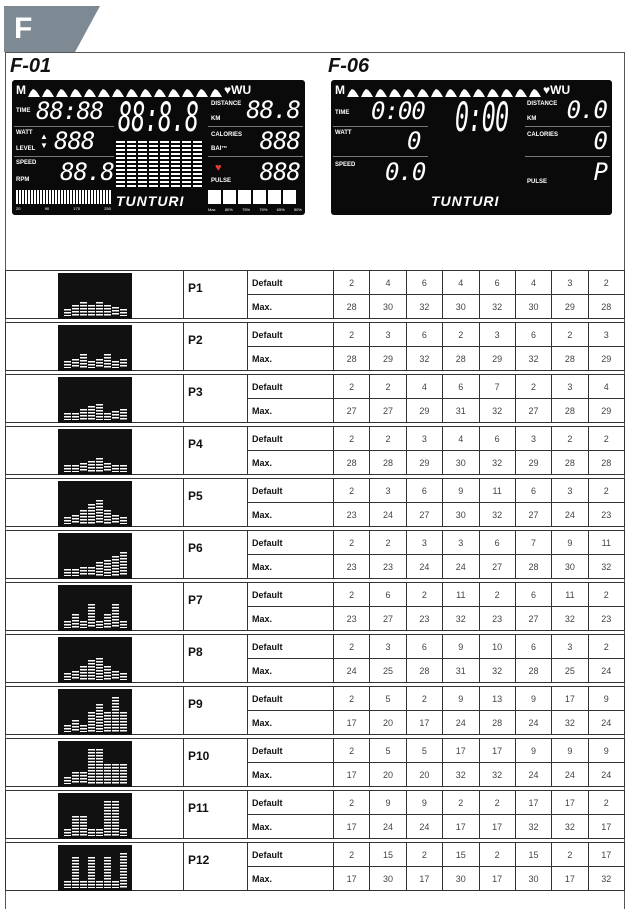 The height and width of the screenshot is (909, 629). I want to click on tunturi-logo: TUNTURI, so click(465, 201).